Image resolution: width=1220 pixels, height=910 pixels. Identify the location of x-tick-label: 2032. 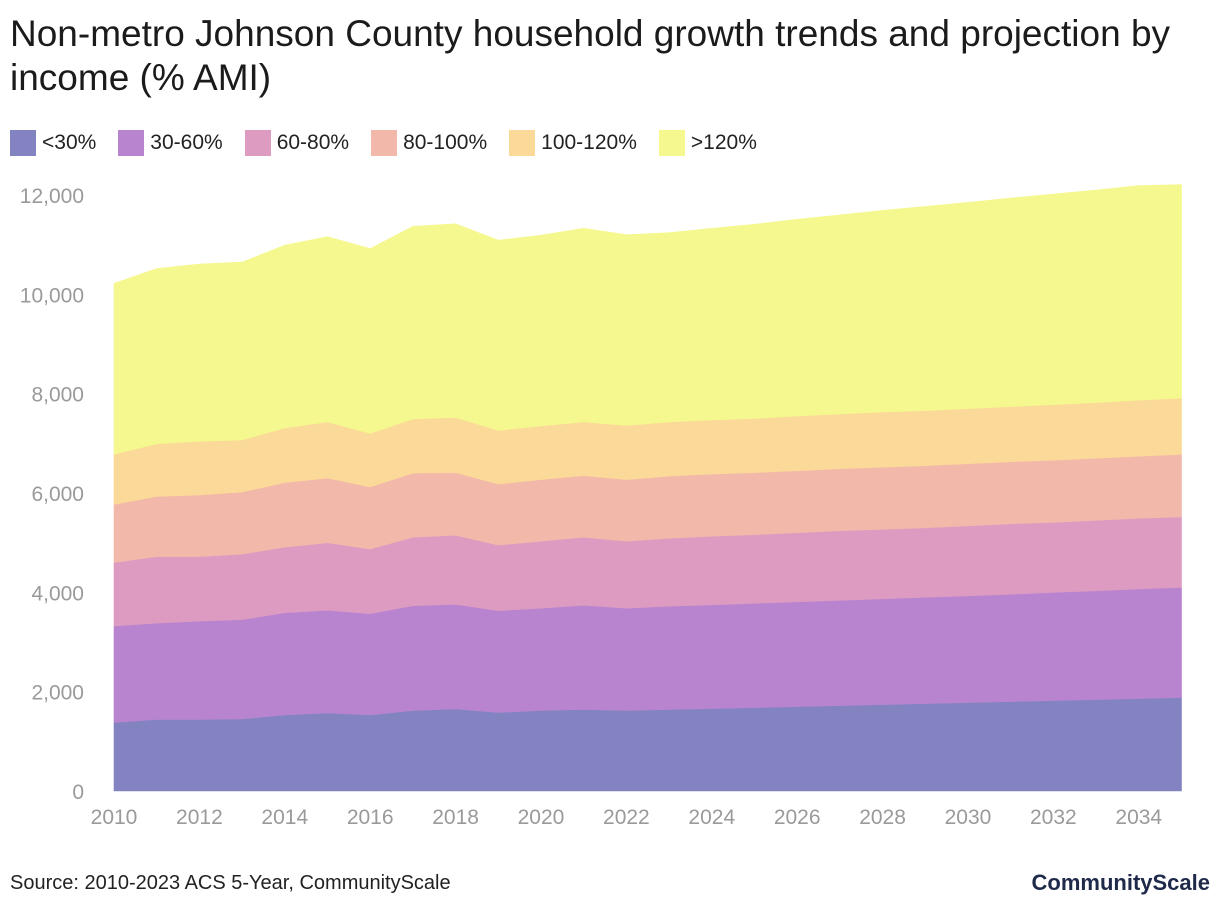
(1053, 817).